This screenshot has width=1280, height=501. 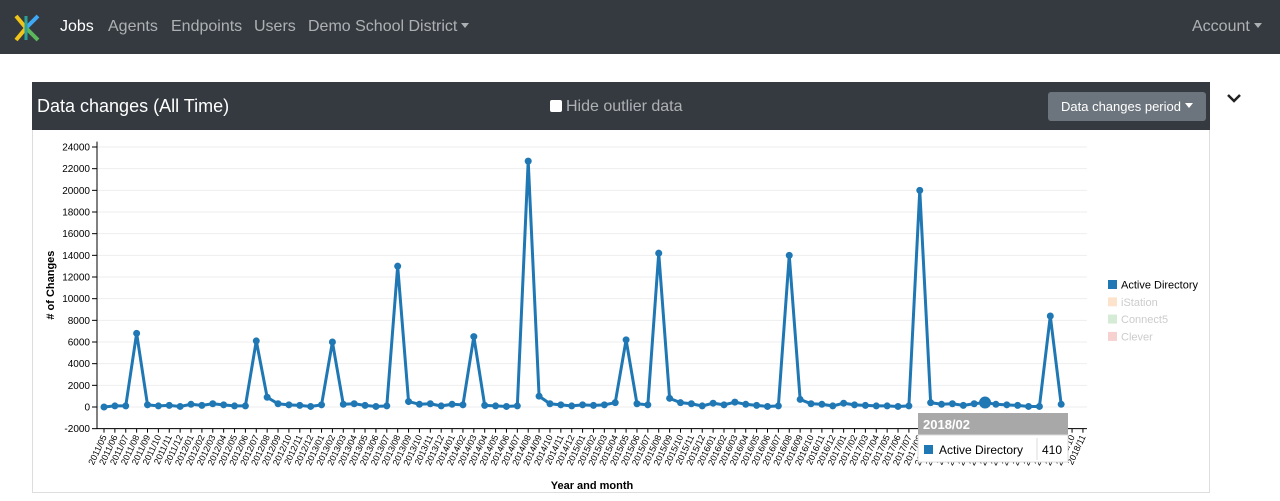 What do you see at coordinates (133, 106) in the screenshot?
I see `panel-title: Data changes (All Time)` at bounding box center [133, 106].